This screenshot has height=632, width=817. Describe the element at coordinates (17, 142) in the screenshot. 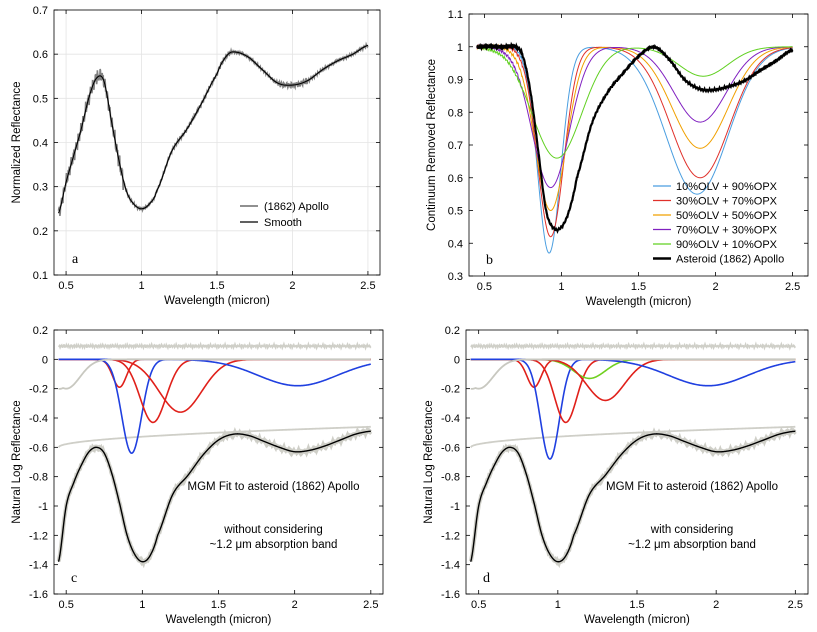

I see `y-axis-label: Normalized Reflectance` at that location.